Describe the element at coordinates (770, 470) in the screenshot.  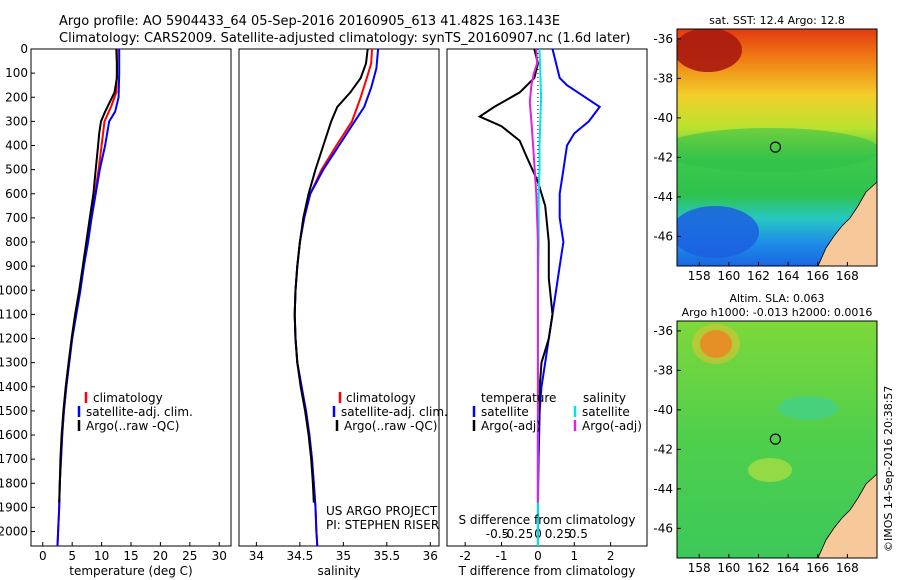
I see `sla-yellow-patch` at that location.